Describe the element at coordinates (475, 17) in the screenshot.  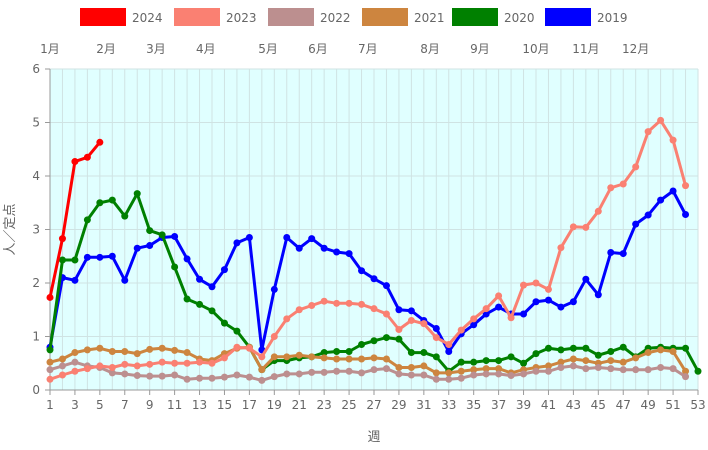
I see `legend-swatch` at that location.